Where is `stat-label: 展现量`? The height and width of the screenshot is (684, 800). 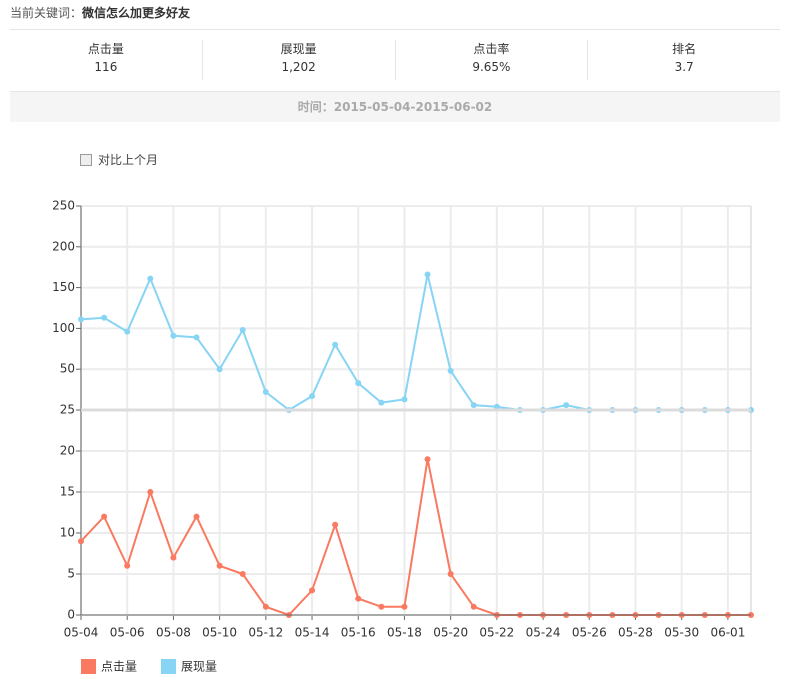
stat-label: 展现量 is located at coordinates (298, 49).